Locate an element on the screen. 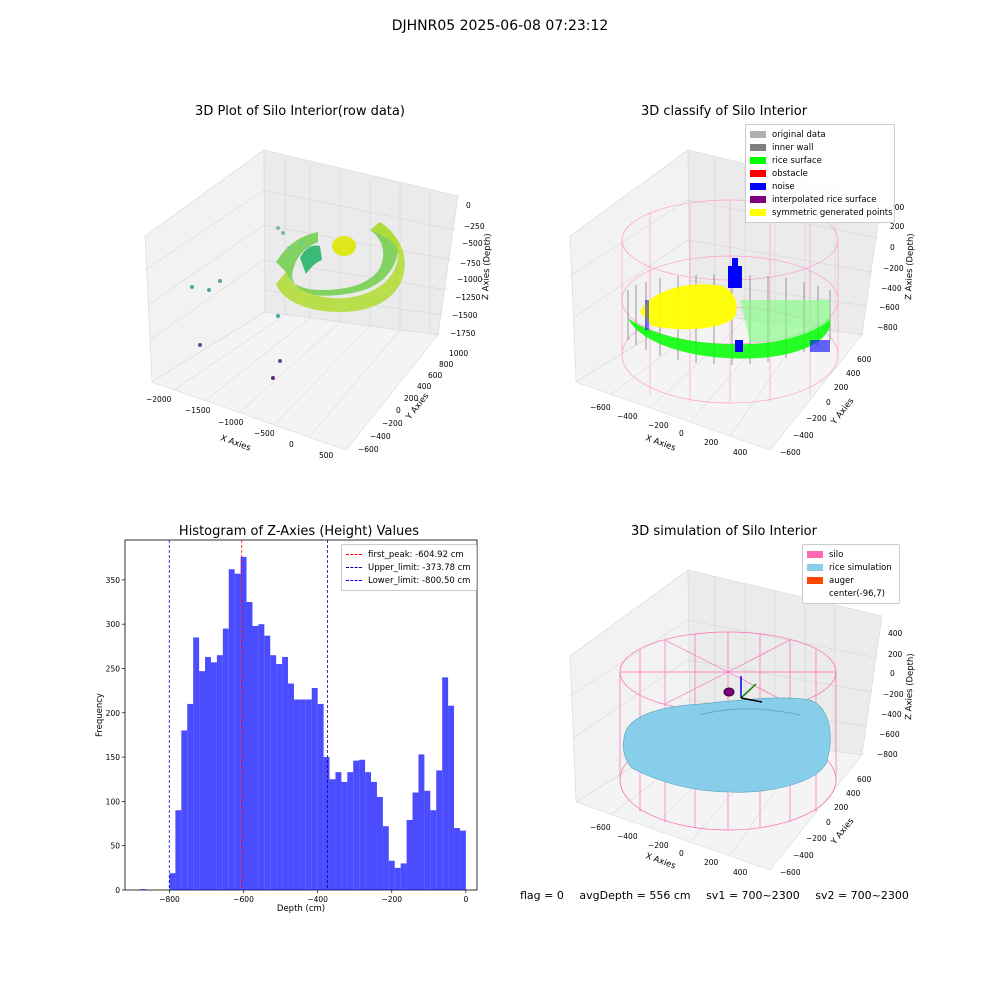 The height and width of the screenshot is (1000, 1000). flag-text: flag = 0 is located at coordinates (542, 895).